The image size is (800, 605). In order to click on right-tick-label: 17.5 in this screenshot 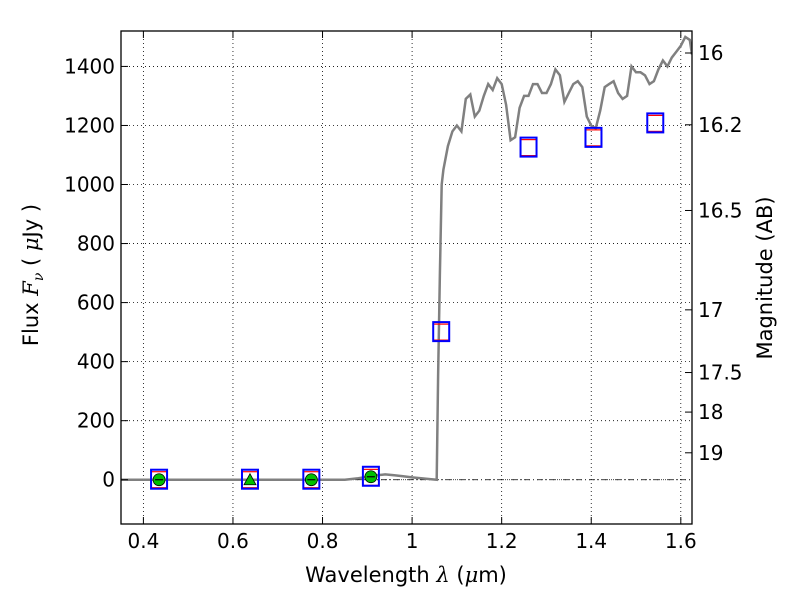, I will do `click(720, 373)`.